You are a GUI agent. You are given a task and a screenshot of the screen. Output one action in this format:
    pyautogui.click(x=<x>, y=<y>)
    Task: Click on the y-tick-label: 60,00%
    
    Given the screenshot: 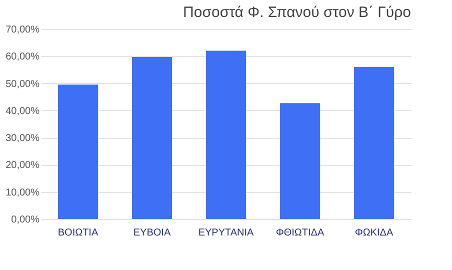 What is the action you would take?
    pyautogui.click(x=23, y=57)
    